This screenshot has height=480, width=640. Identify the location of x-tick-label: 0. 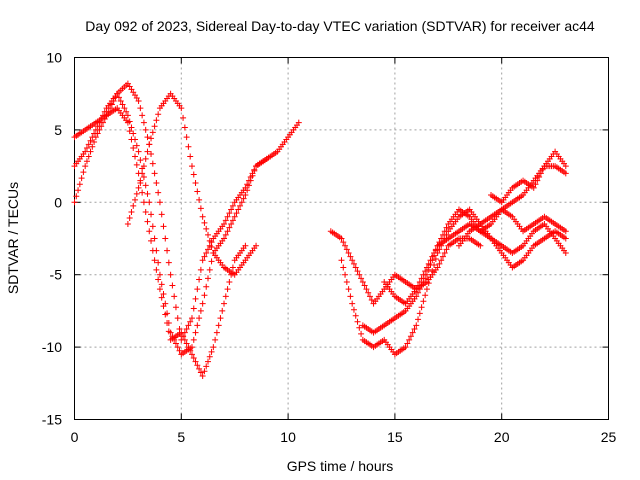
(75, 437).